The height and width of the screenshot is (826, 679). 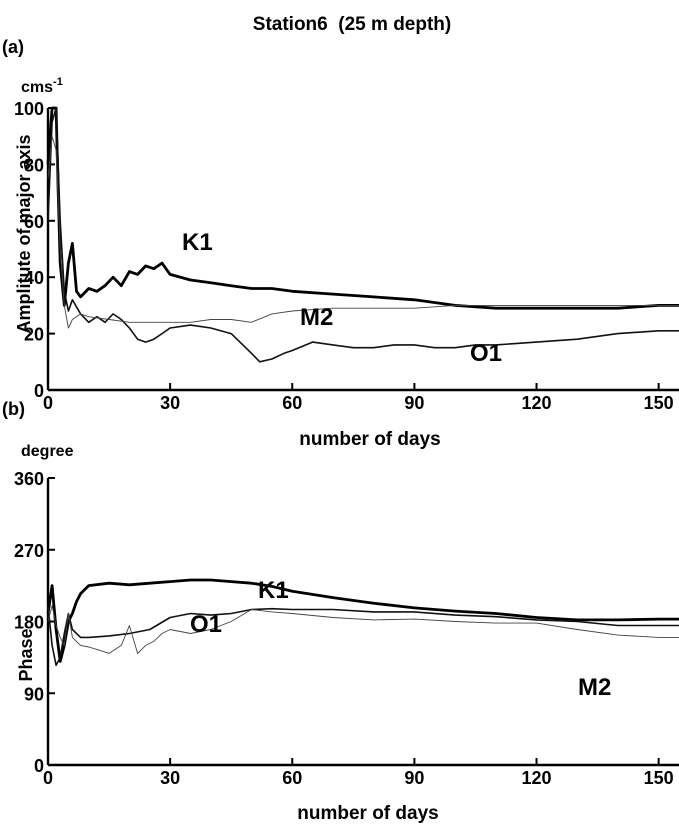 What do you see at coordinates (170, 778) in the screenshot?
I see `panel-b-x-tick-label: 30` at bounding box center [170, 778].